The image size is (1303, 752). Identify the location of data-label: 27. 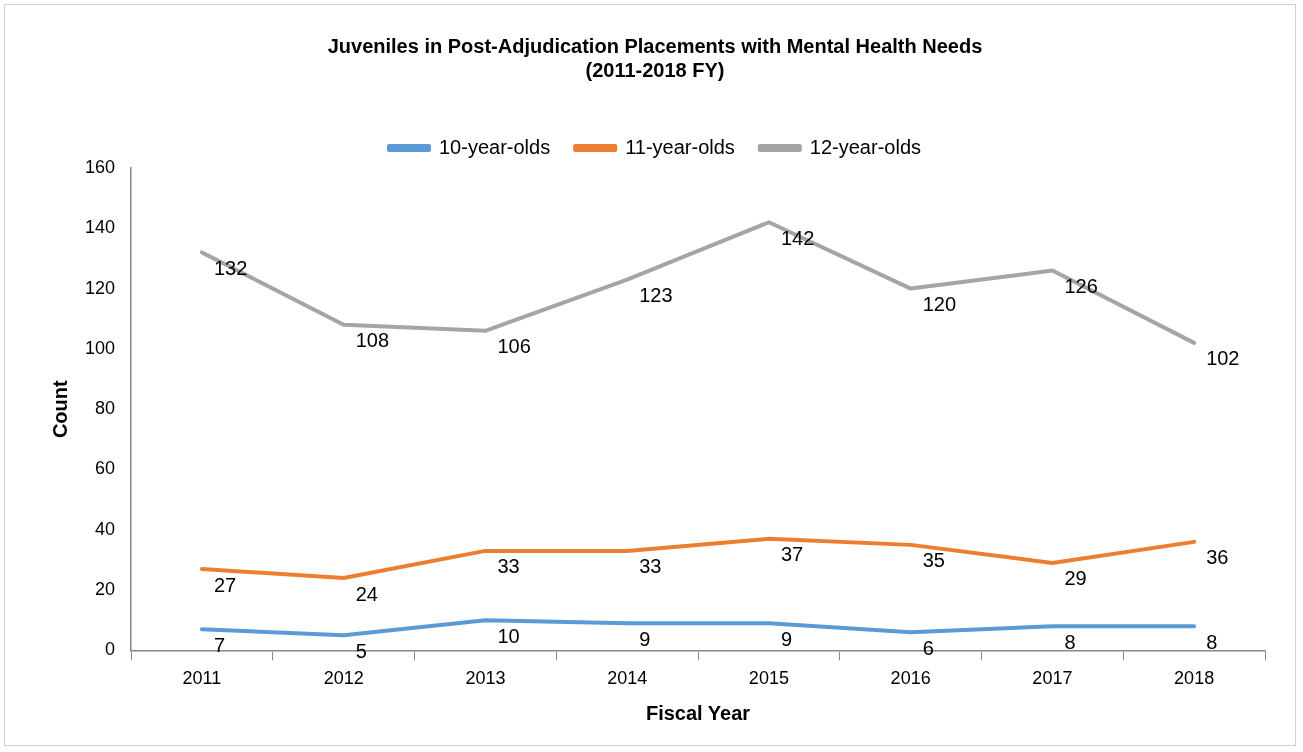
(225, 584).